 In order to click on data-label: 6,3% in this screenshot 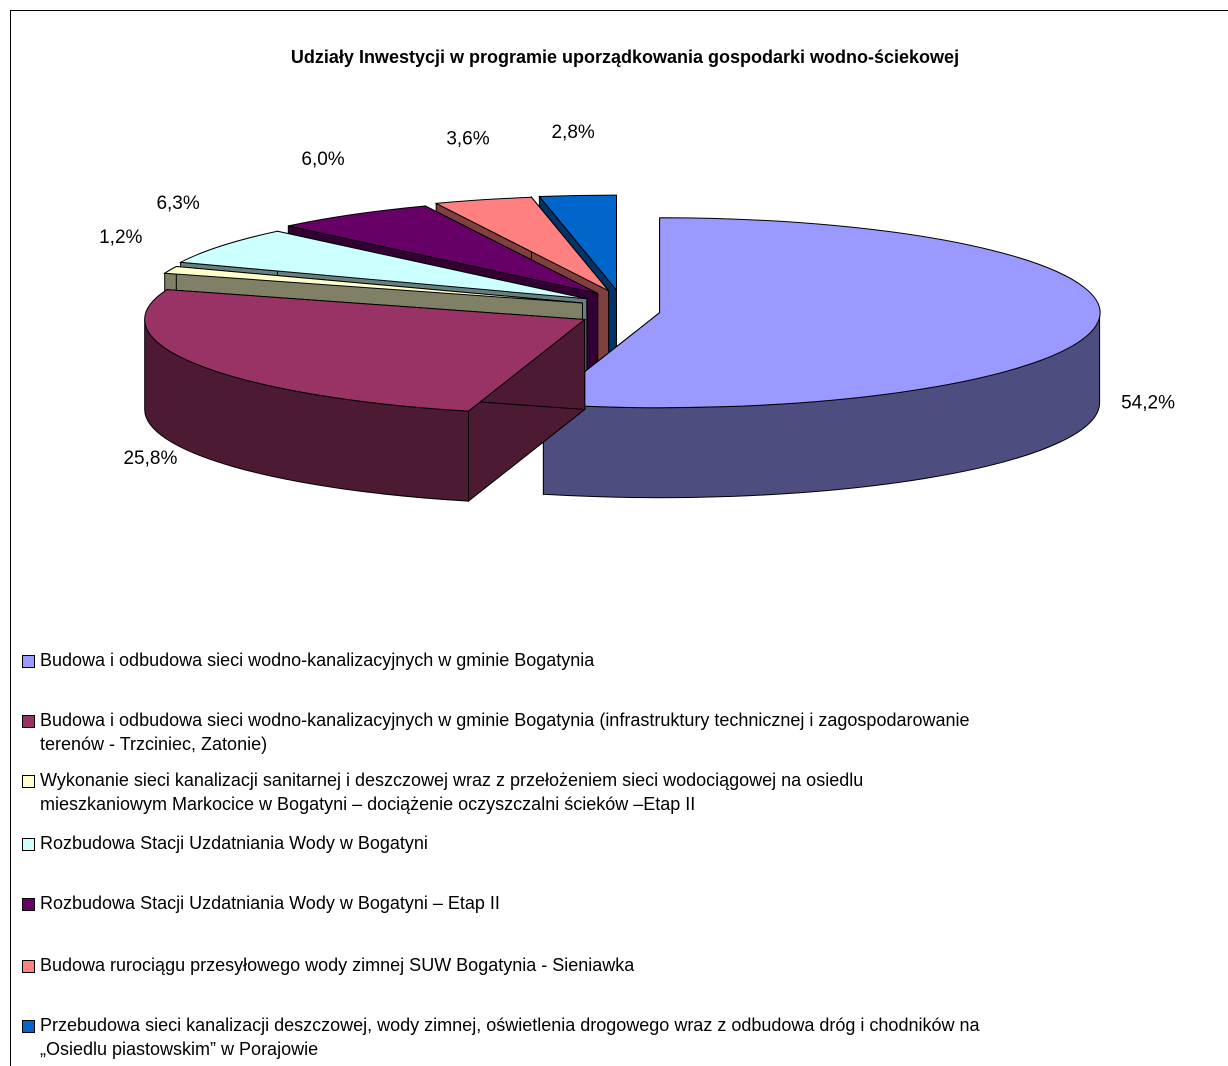, I will do `click(177, 203)`.